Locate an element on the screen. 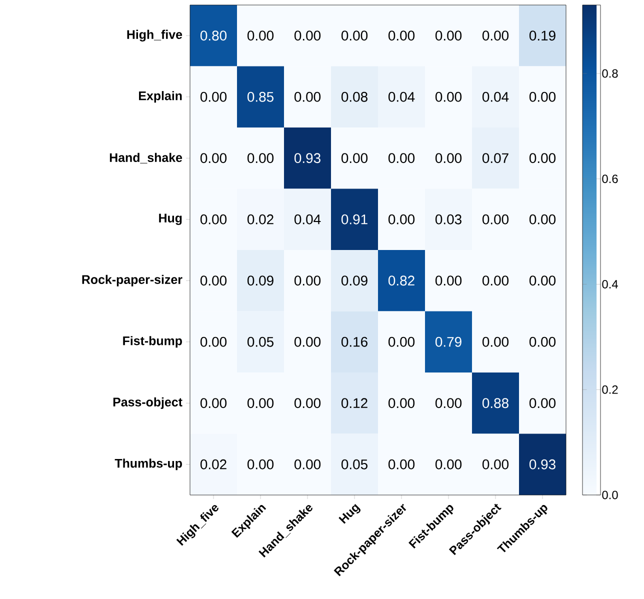  data-label: 0.82 is located at coordinates (401, 281).